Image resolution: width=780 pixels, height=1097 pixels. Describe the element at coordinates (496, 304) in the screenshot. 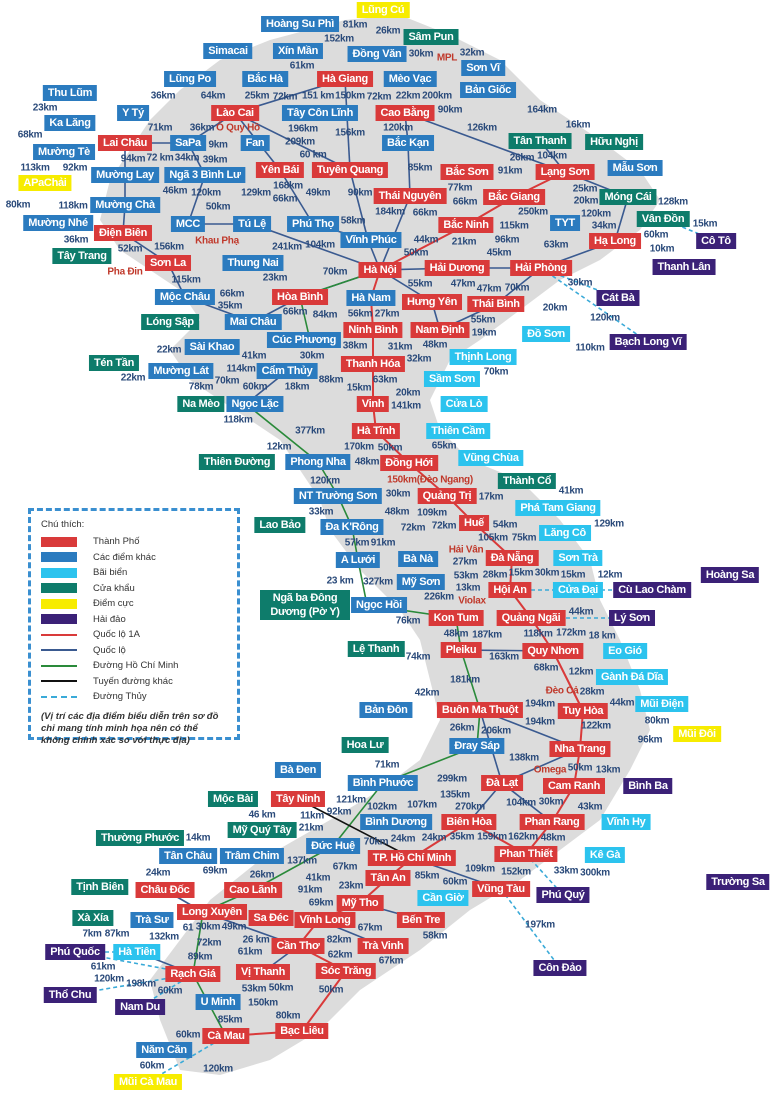

I see `place-city: Thái Bình` at that location.